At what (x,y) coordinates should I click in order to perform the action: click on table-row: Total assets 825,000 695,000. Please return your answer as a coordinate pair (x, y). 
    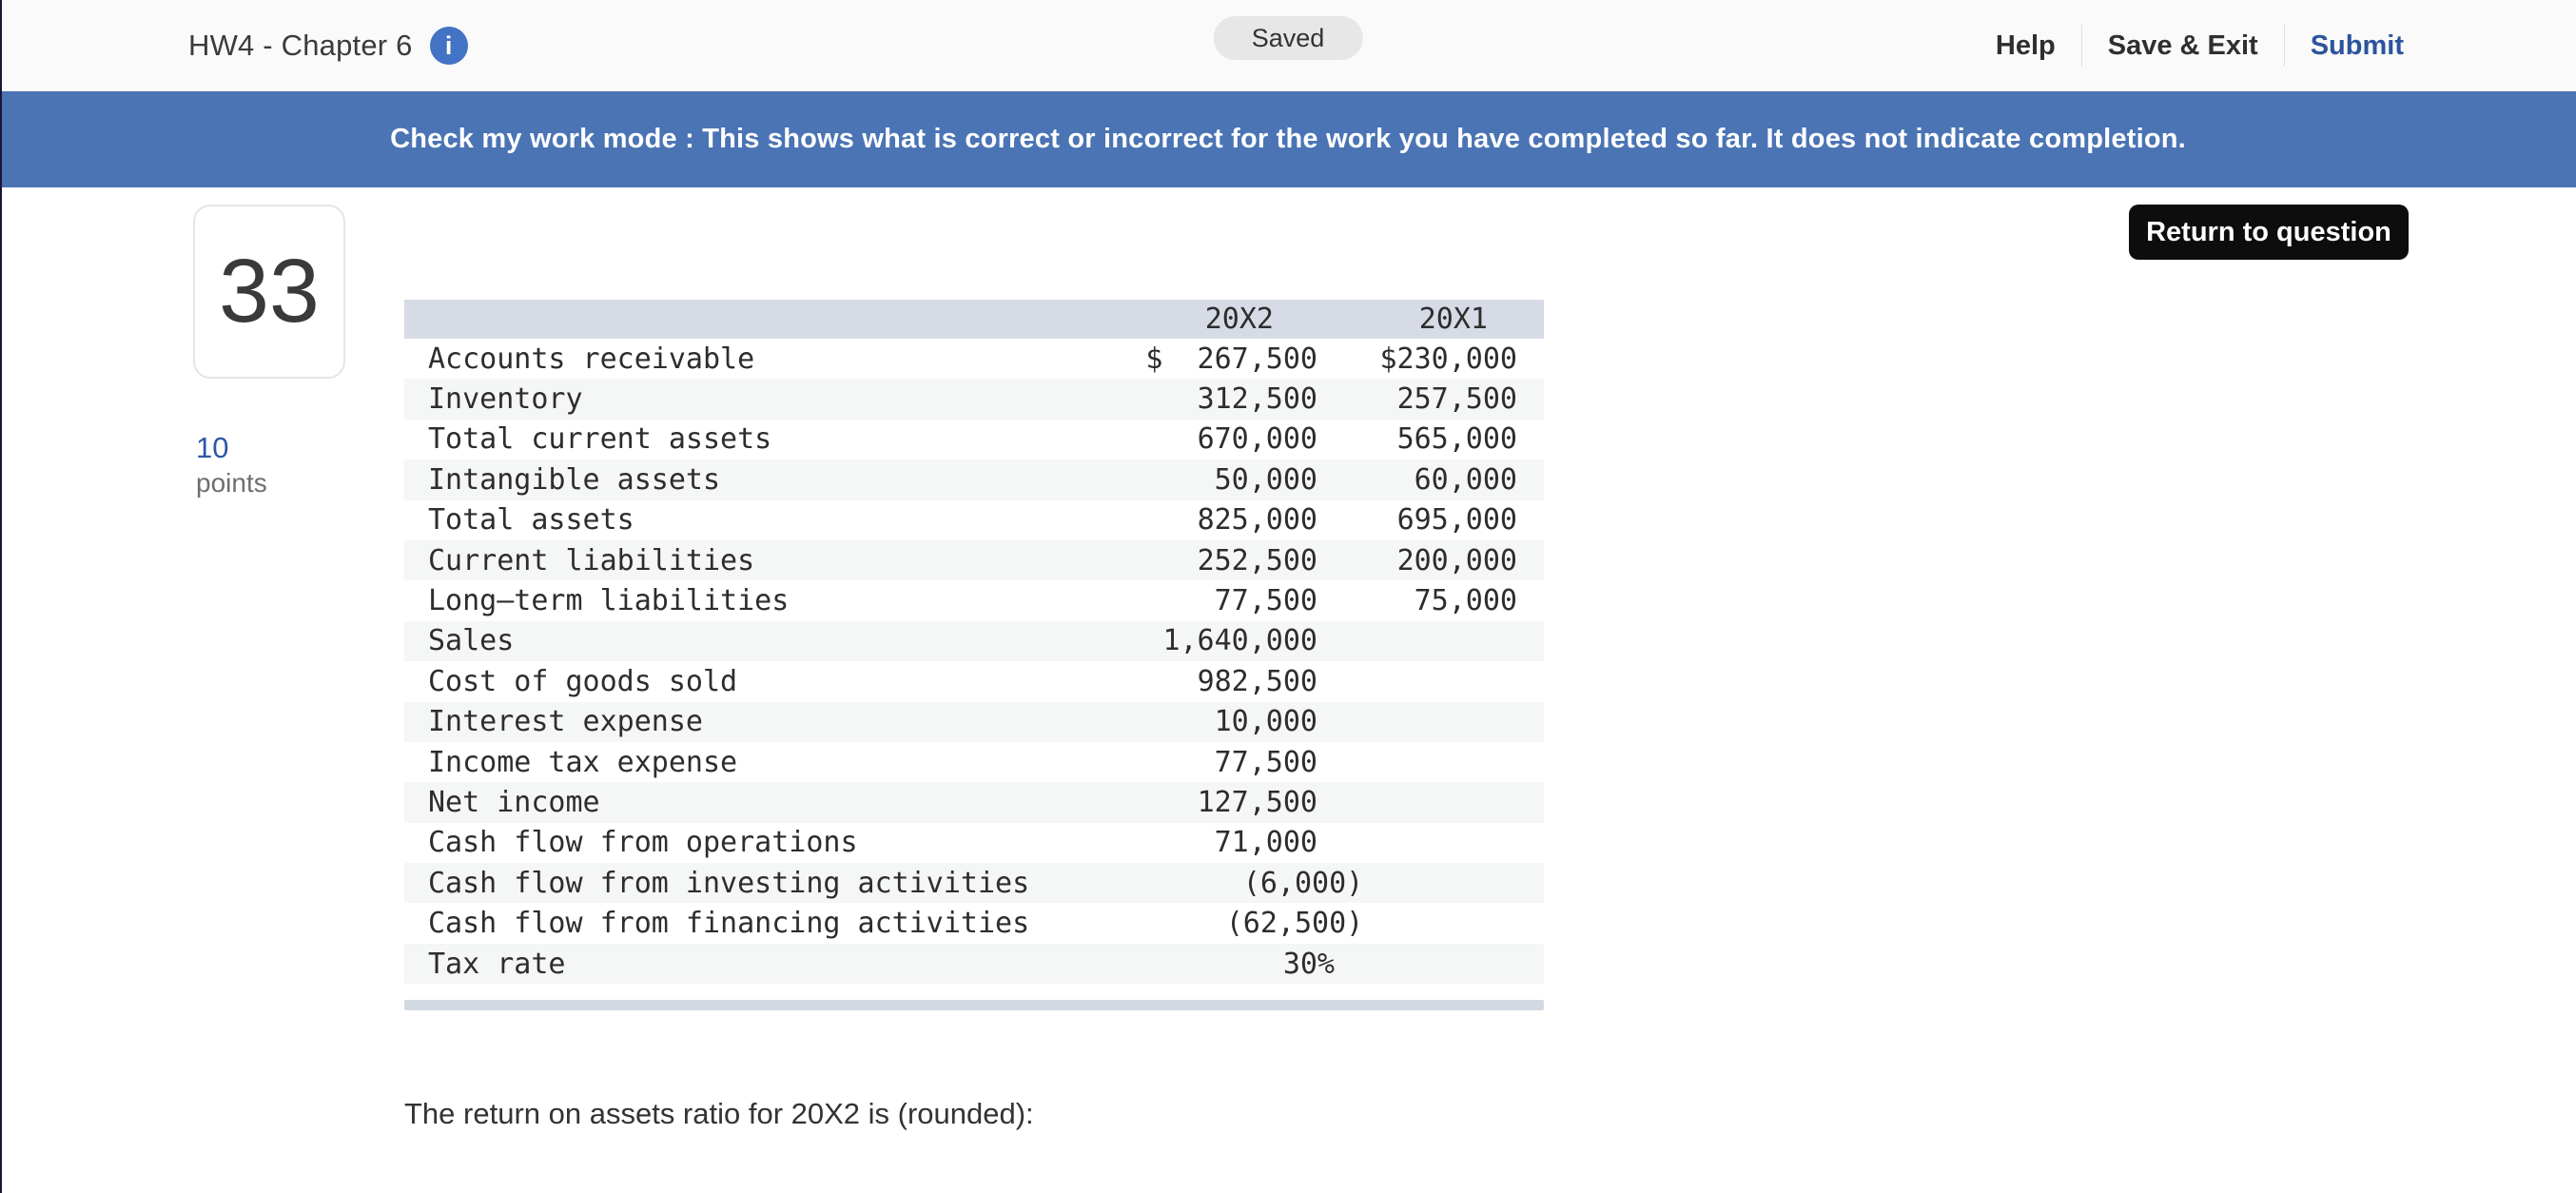
    Looking at the image, I should click on (974, 520).